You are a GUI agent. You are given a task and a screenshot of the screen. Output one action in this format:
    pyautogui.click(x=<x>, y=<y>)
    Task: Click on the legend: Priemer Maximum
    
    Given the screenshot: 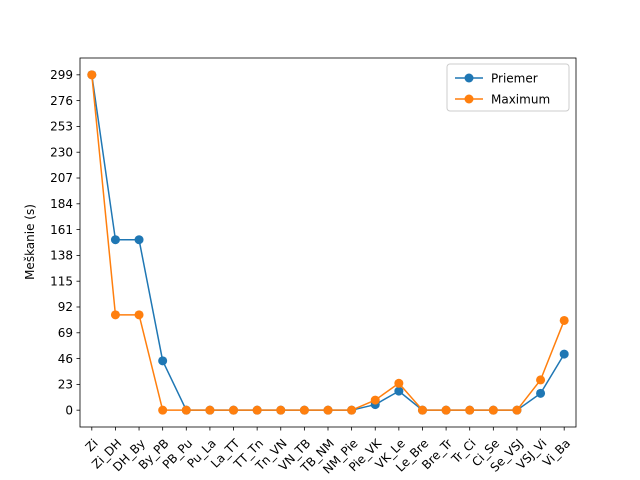 What is the action you would take?
    pyautogui.click(x=508, y=87)
    